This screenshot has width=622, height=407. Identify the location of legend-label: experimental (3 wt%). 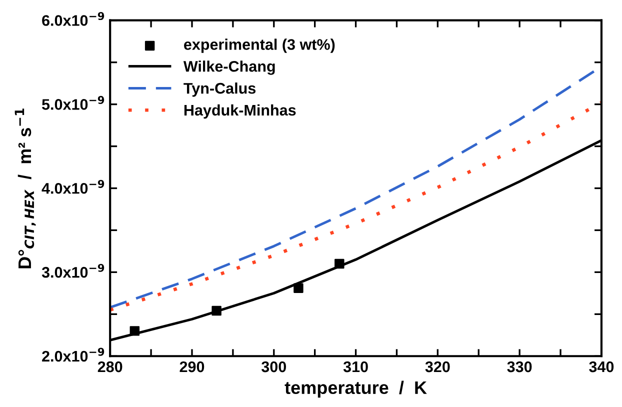
(259, 45).